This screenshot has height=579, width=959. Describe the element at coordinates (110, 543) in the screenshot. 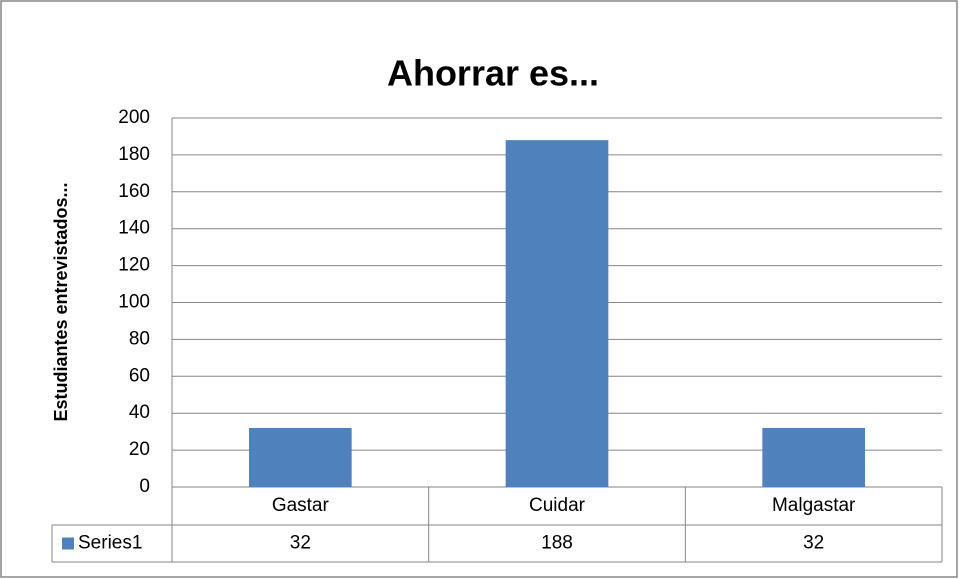

I see `legend-label: Series1` at that location.